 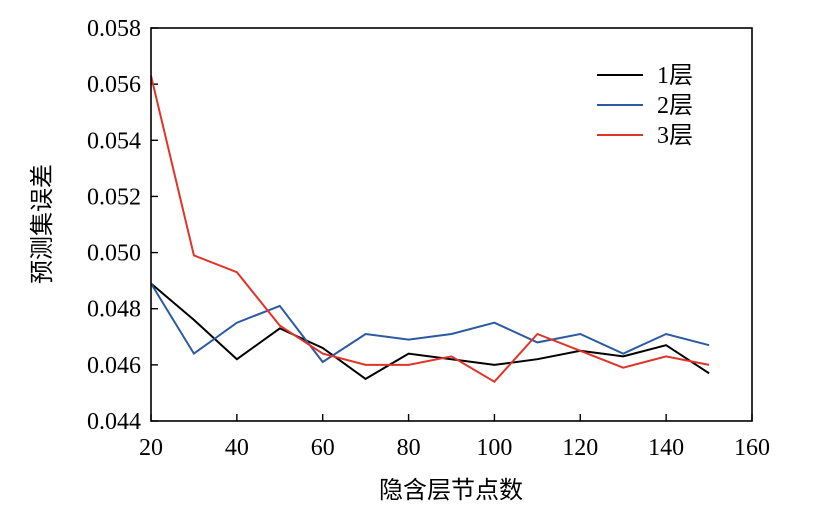 What do you see at coordinates (114, 29) in the screenshot?
I see `y-tick-label: 0.058` at bounding box center [114, 29].